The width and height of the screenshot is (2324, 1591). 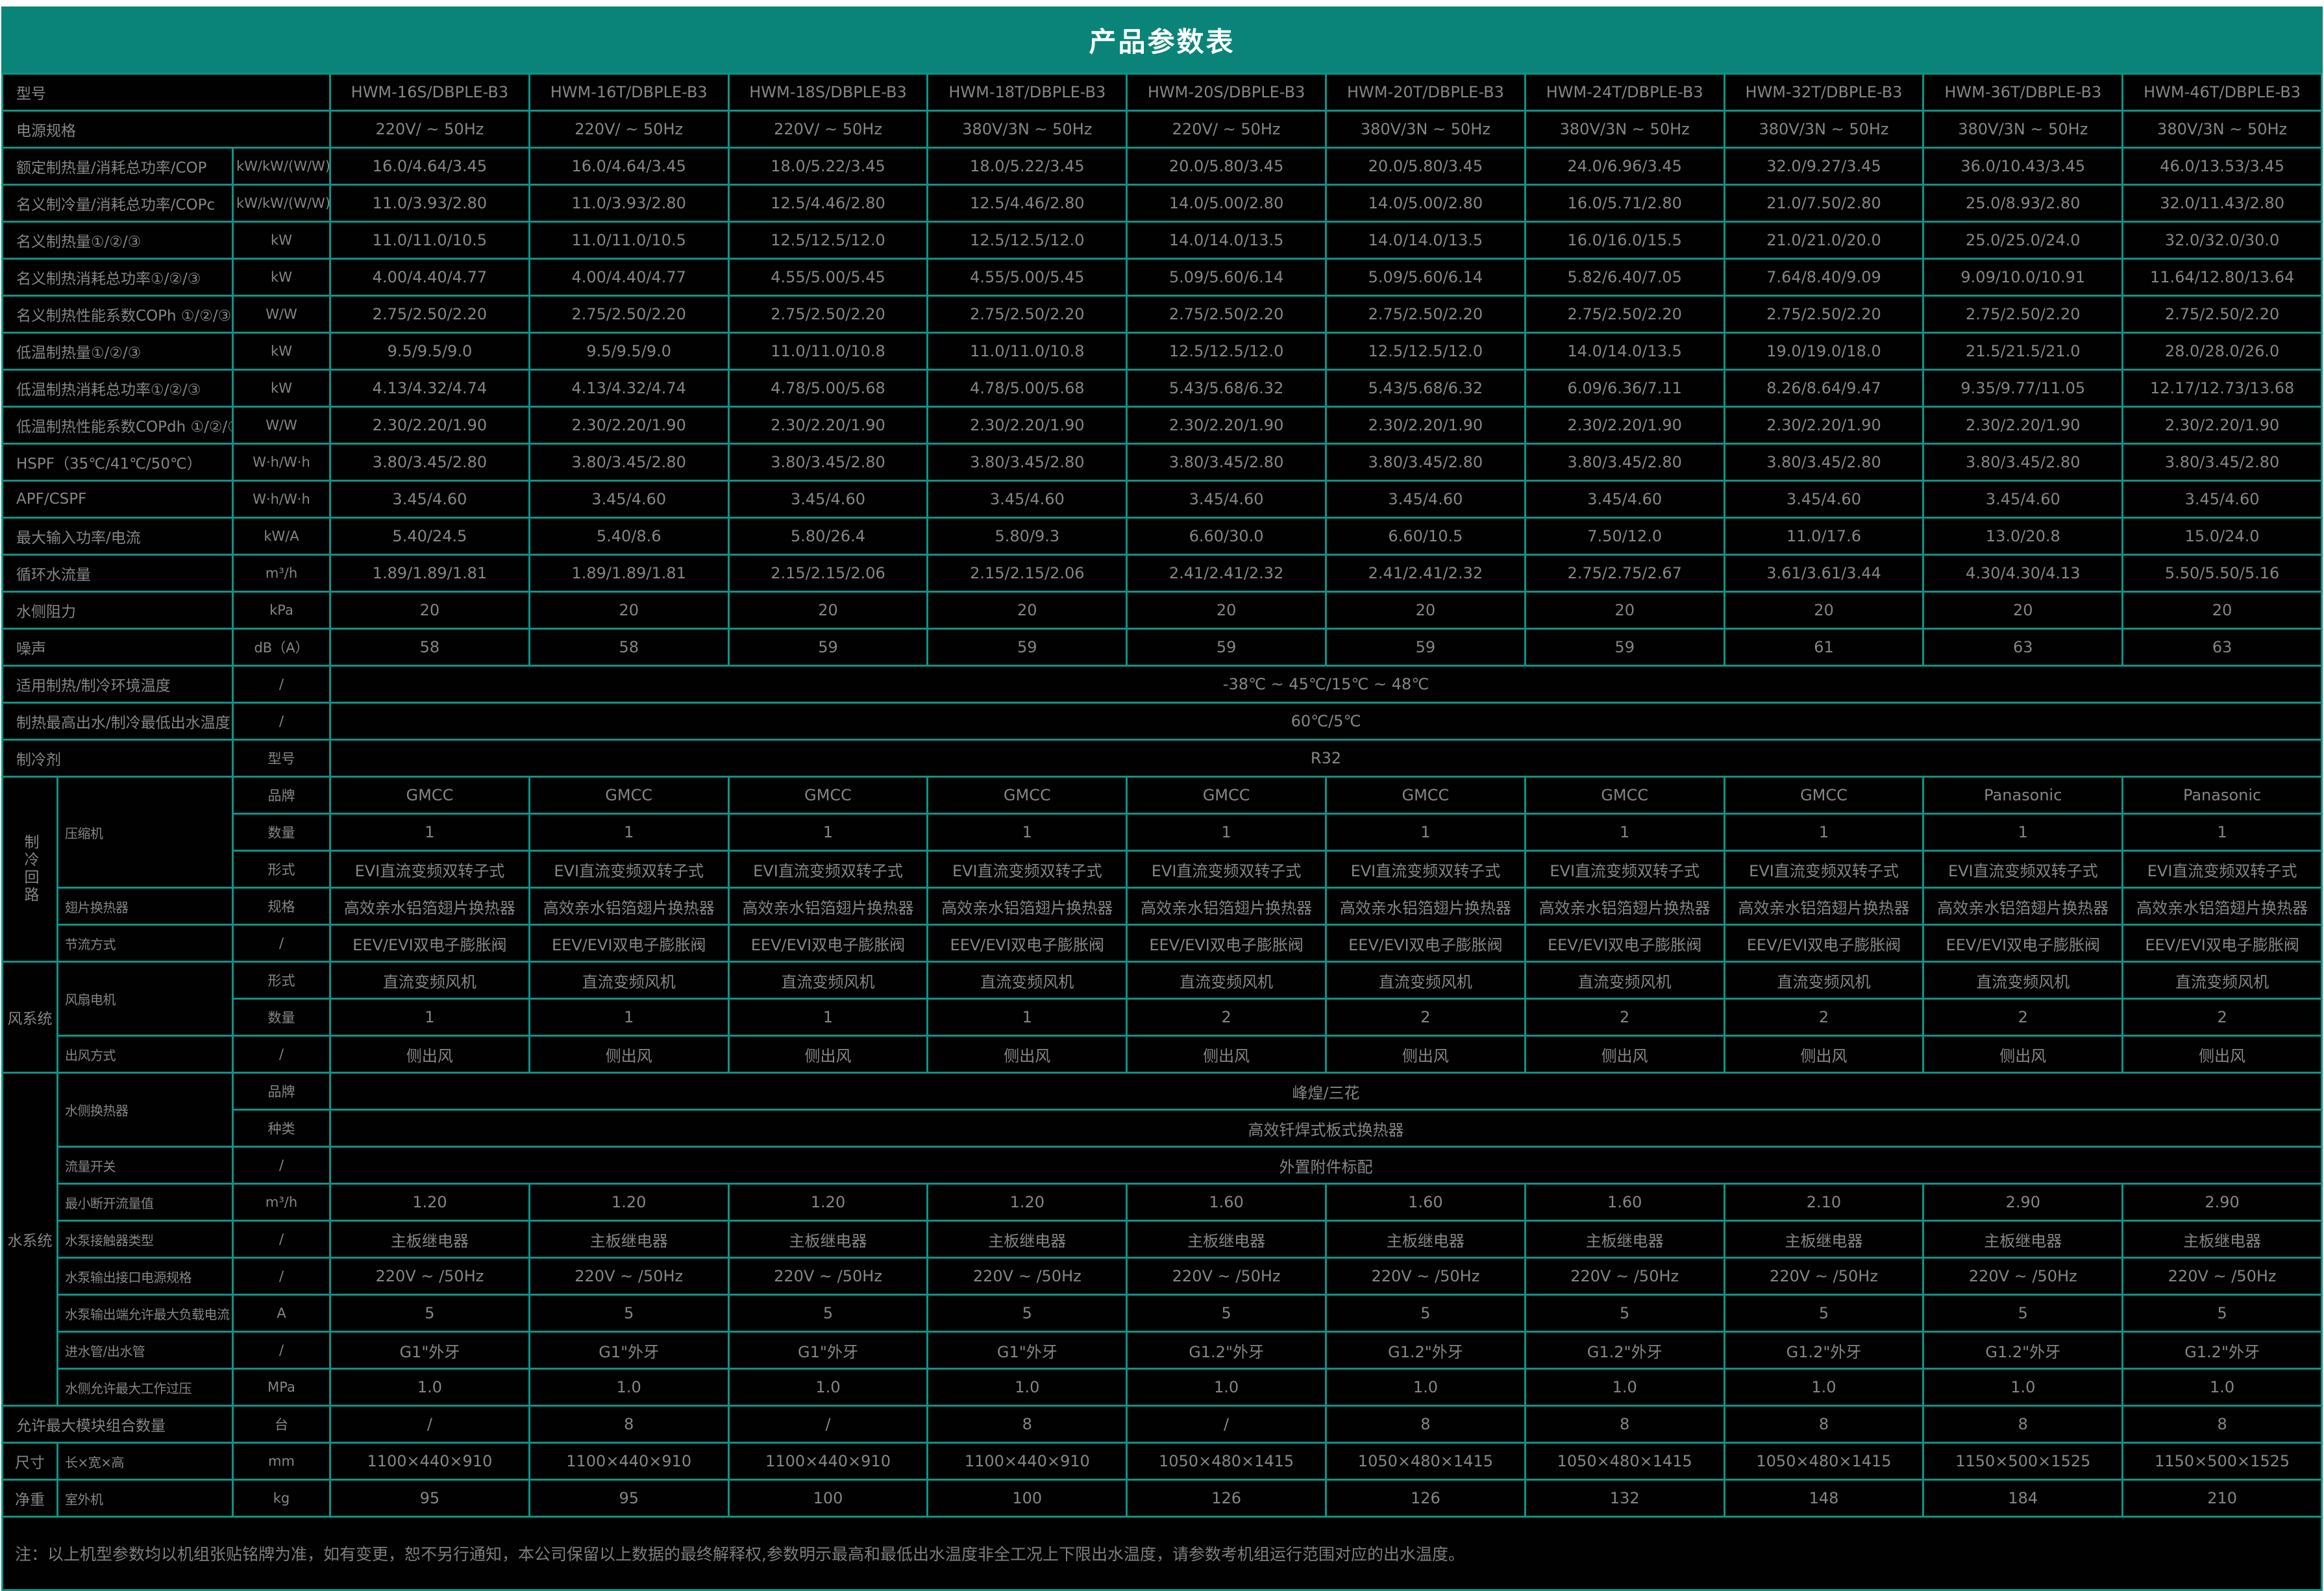 What do you see at coordinates (628, 351) in the screenshot?
I see `value-cell: 9.5/9.5/9.0` at bounding box center [628, 351].